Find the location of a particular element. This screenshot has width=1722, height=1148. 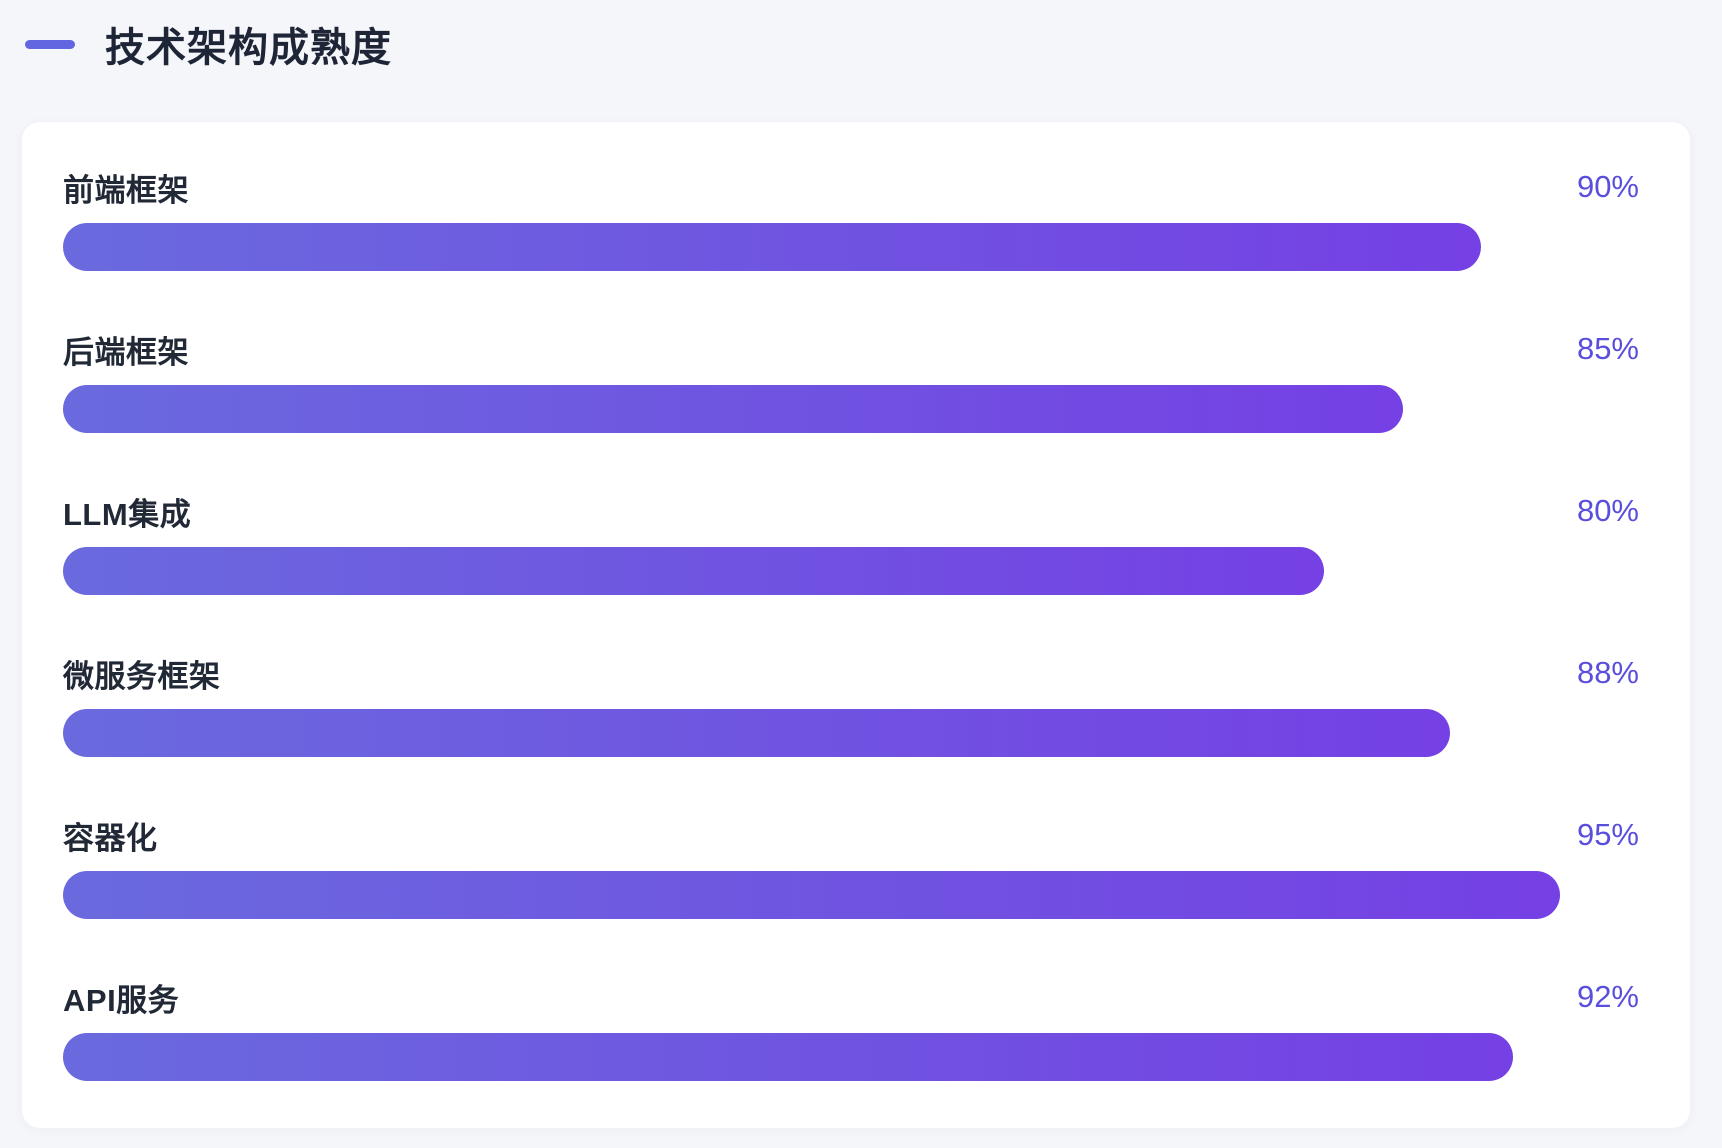

metric-value: 80% is located at coordinates (1607, 510).